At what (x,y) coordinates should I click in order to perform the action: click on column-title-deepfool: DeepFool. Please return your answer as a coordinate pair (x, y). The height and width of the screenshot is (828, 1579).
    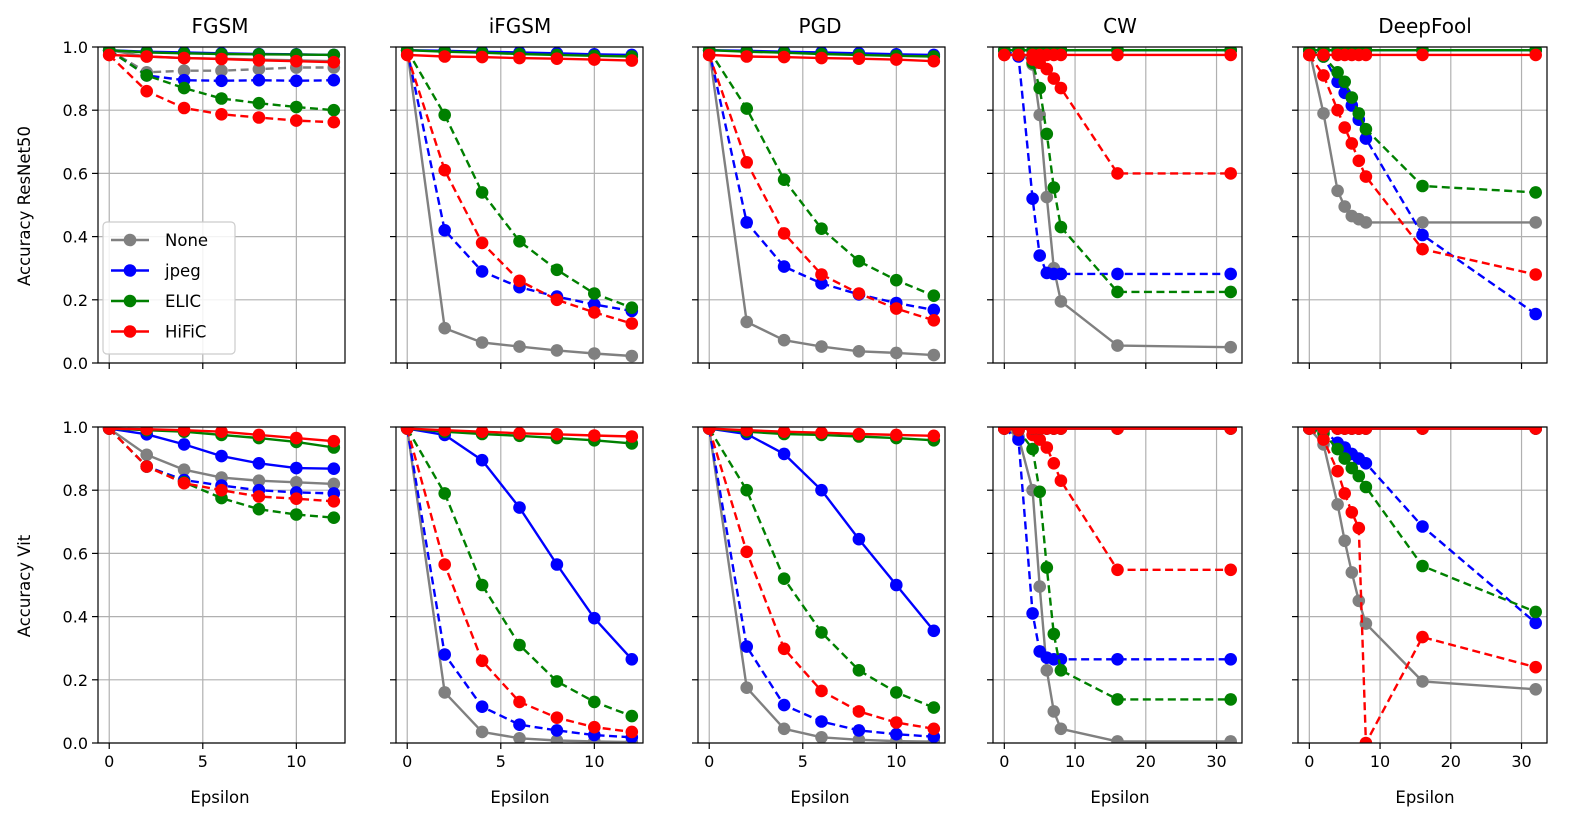
    Looking at the image, I should click on (1425, 26).